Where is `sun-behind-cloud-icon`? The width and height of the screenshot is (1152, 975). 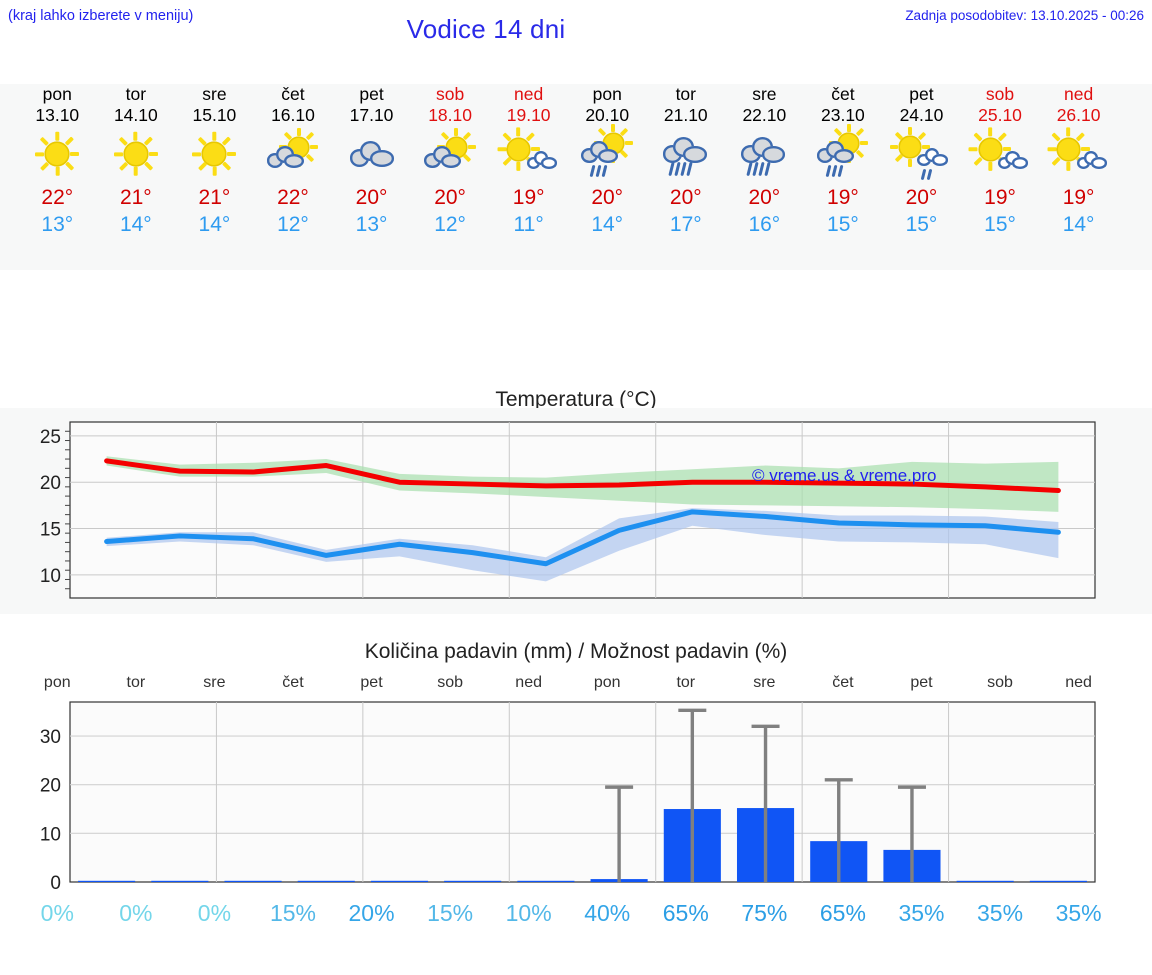
sun-behind-cloud-icon is located at coordinates (450, 154).